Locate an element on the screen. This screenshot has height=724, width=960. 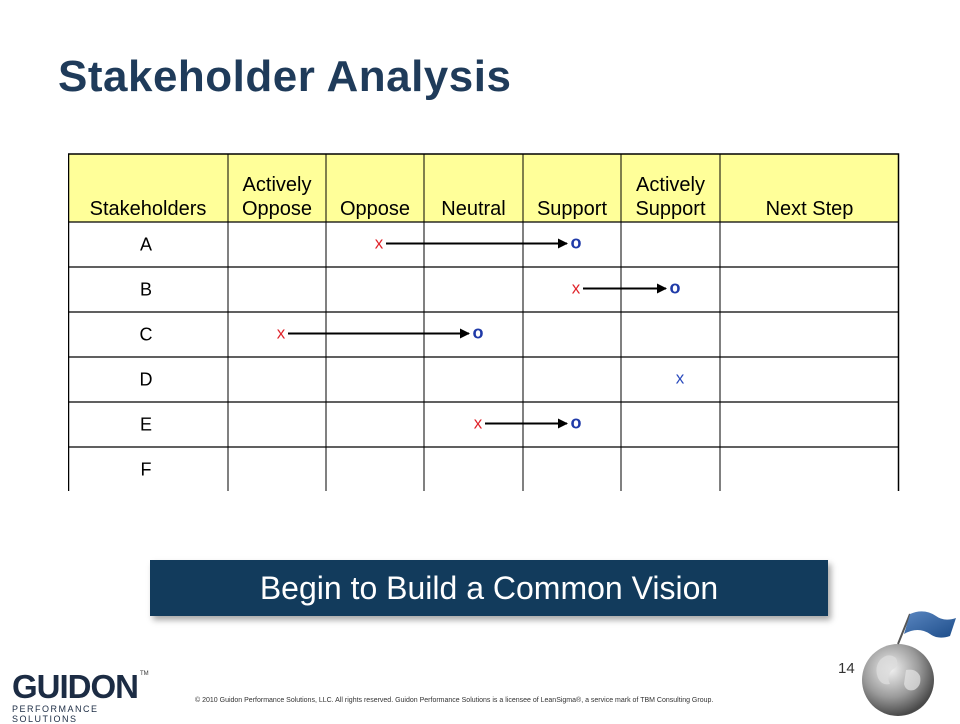
logo-wordmark: GUIDON is located at coordinates (75, 686).